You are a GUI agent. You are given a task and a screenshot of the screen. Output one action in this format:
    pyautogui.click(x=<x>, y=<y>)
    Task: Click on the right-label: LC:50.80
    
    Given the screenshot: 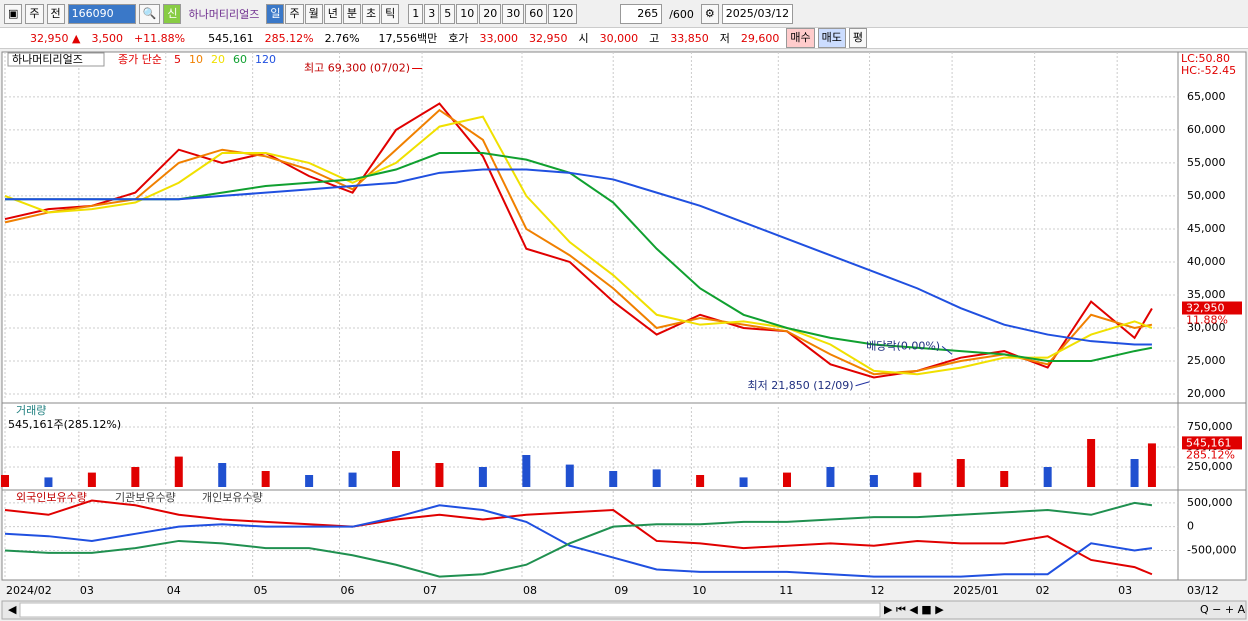 What is the action you would take?
    pyautogui.click(x=1205, y=58)
    